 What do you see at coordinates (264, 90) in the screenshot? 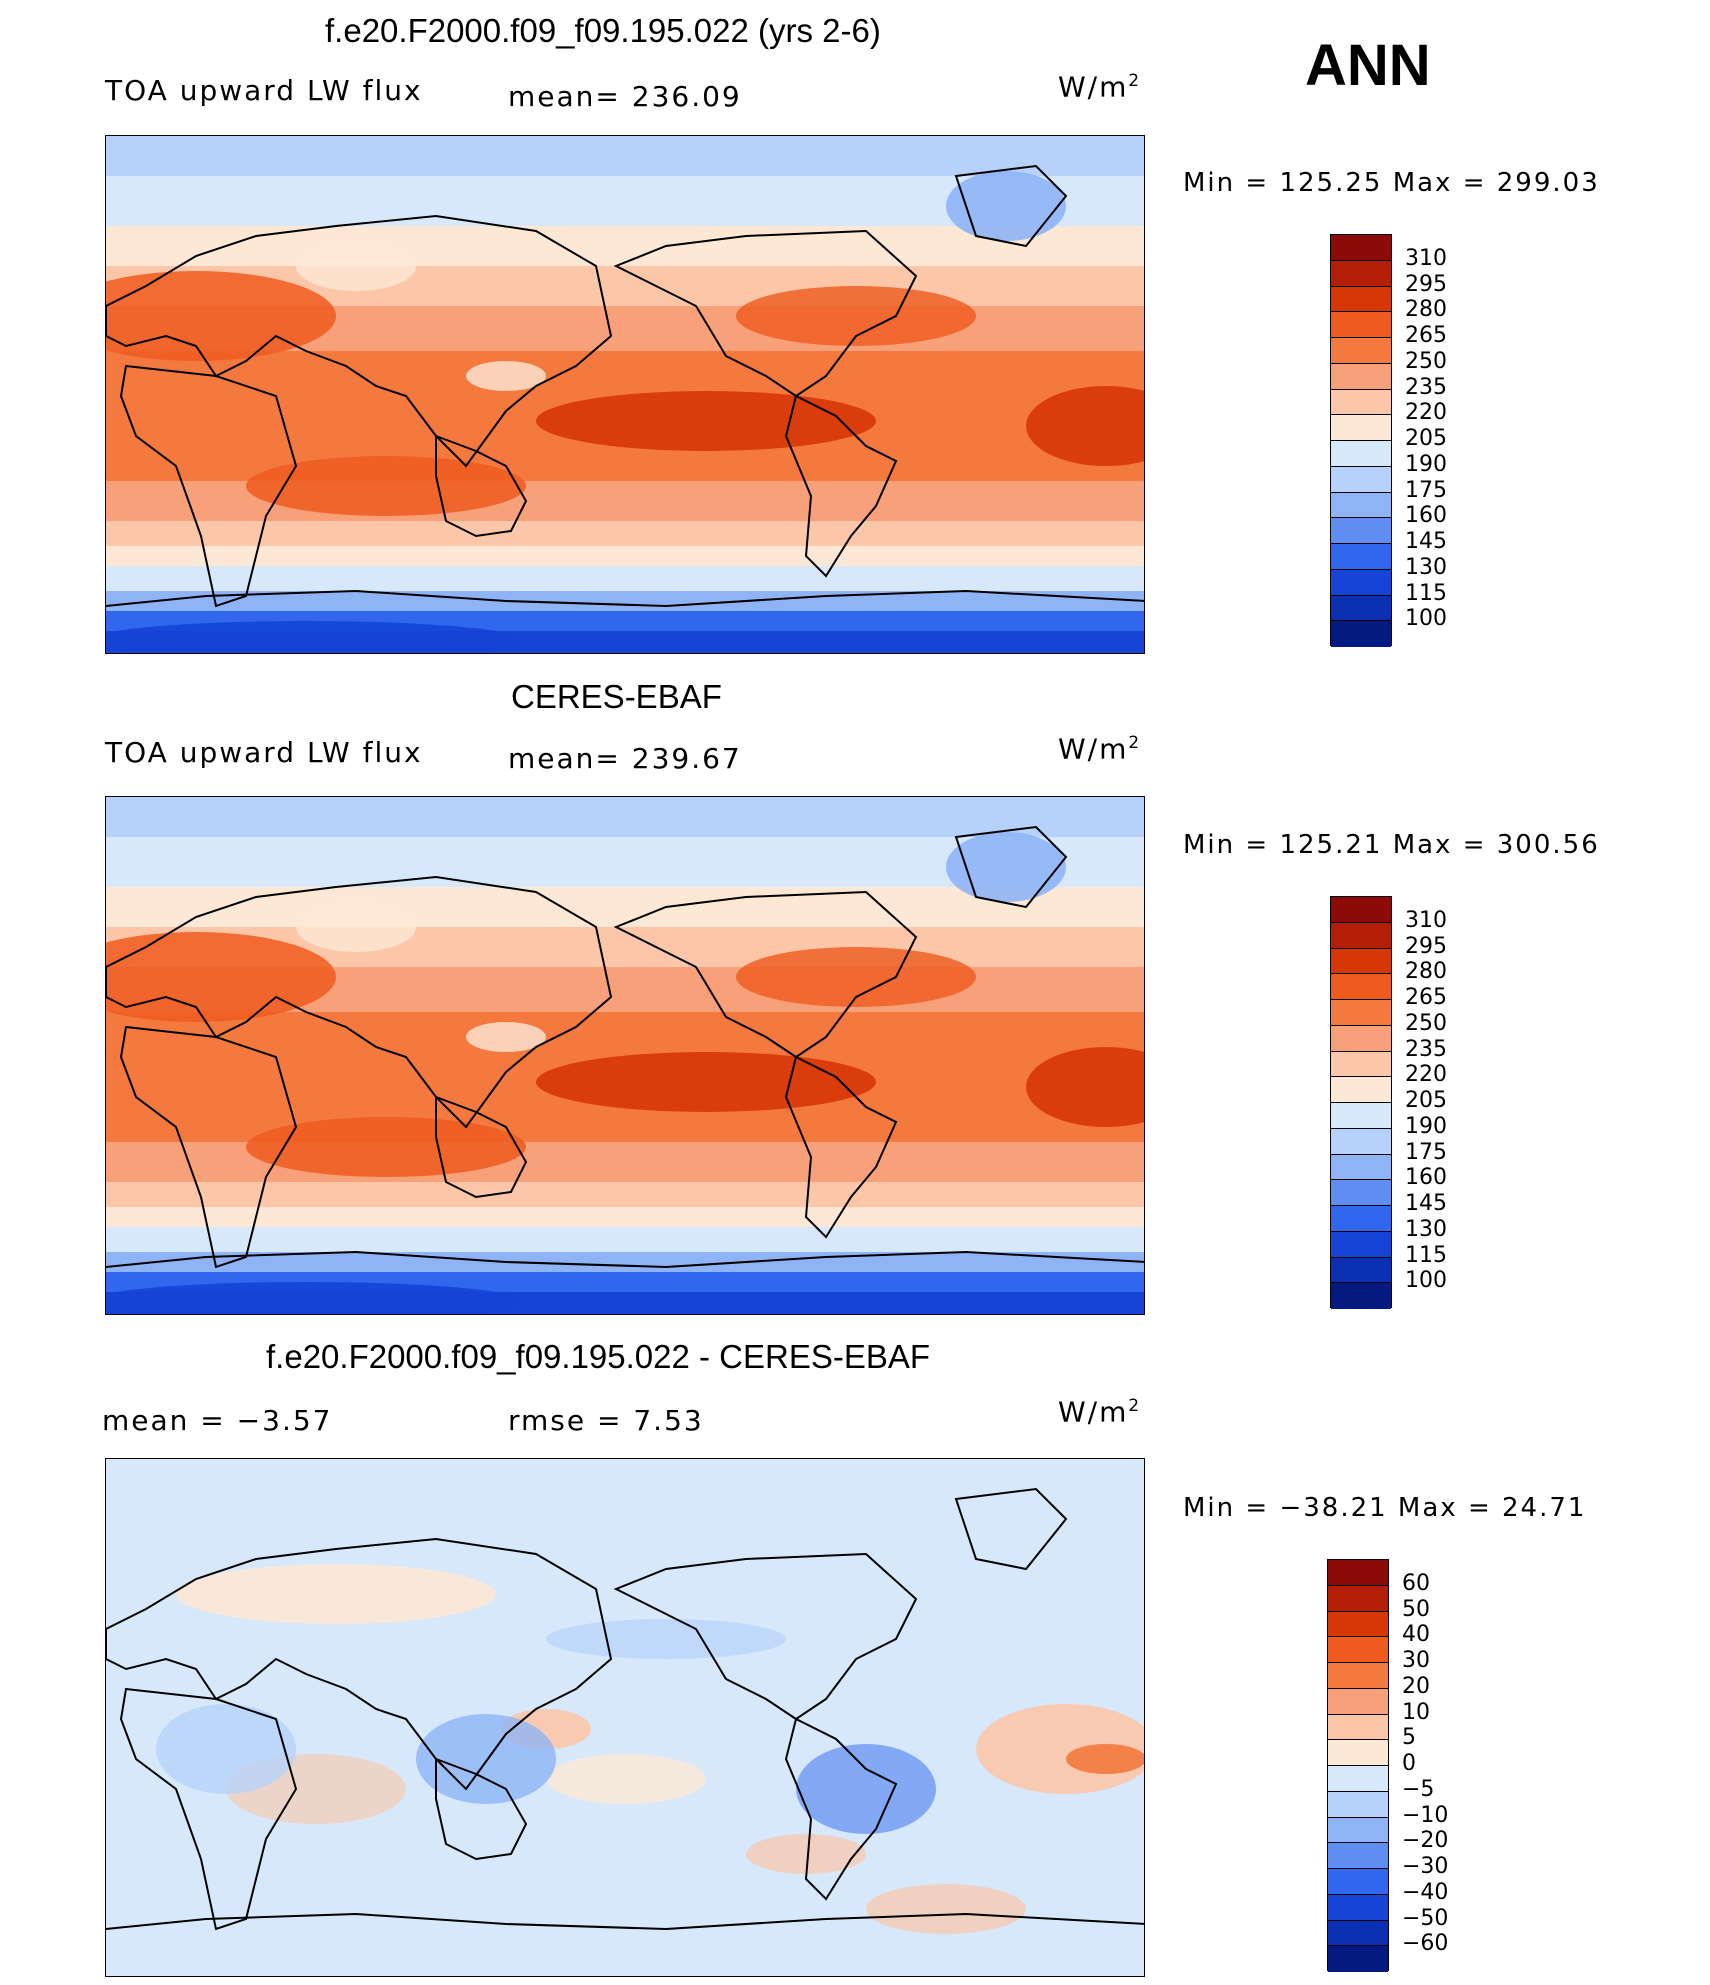
I see `panel-1-variable-label: TOA upward LW flux` at bounding box center [264, 90].